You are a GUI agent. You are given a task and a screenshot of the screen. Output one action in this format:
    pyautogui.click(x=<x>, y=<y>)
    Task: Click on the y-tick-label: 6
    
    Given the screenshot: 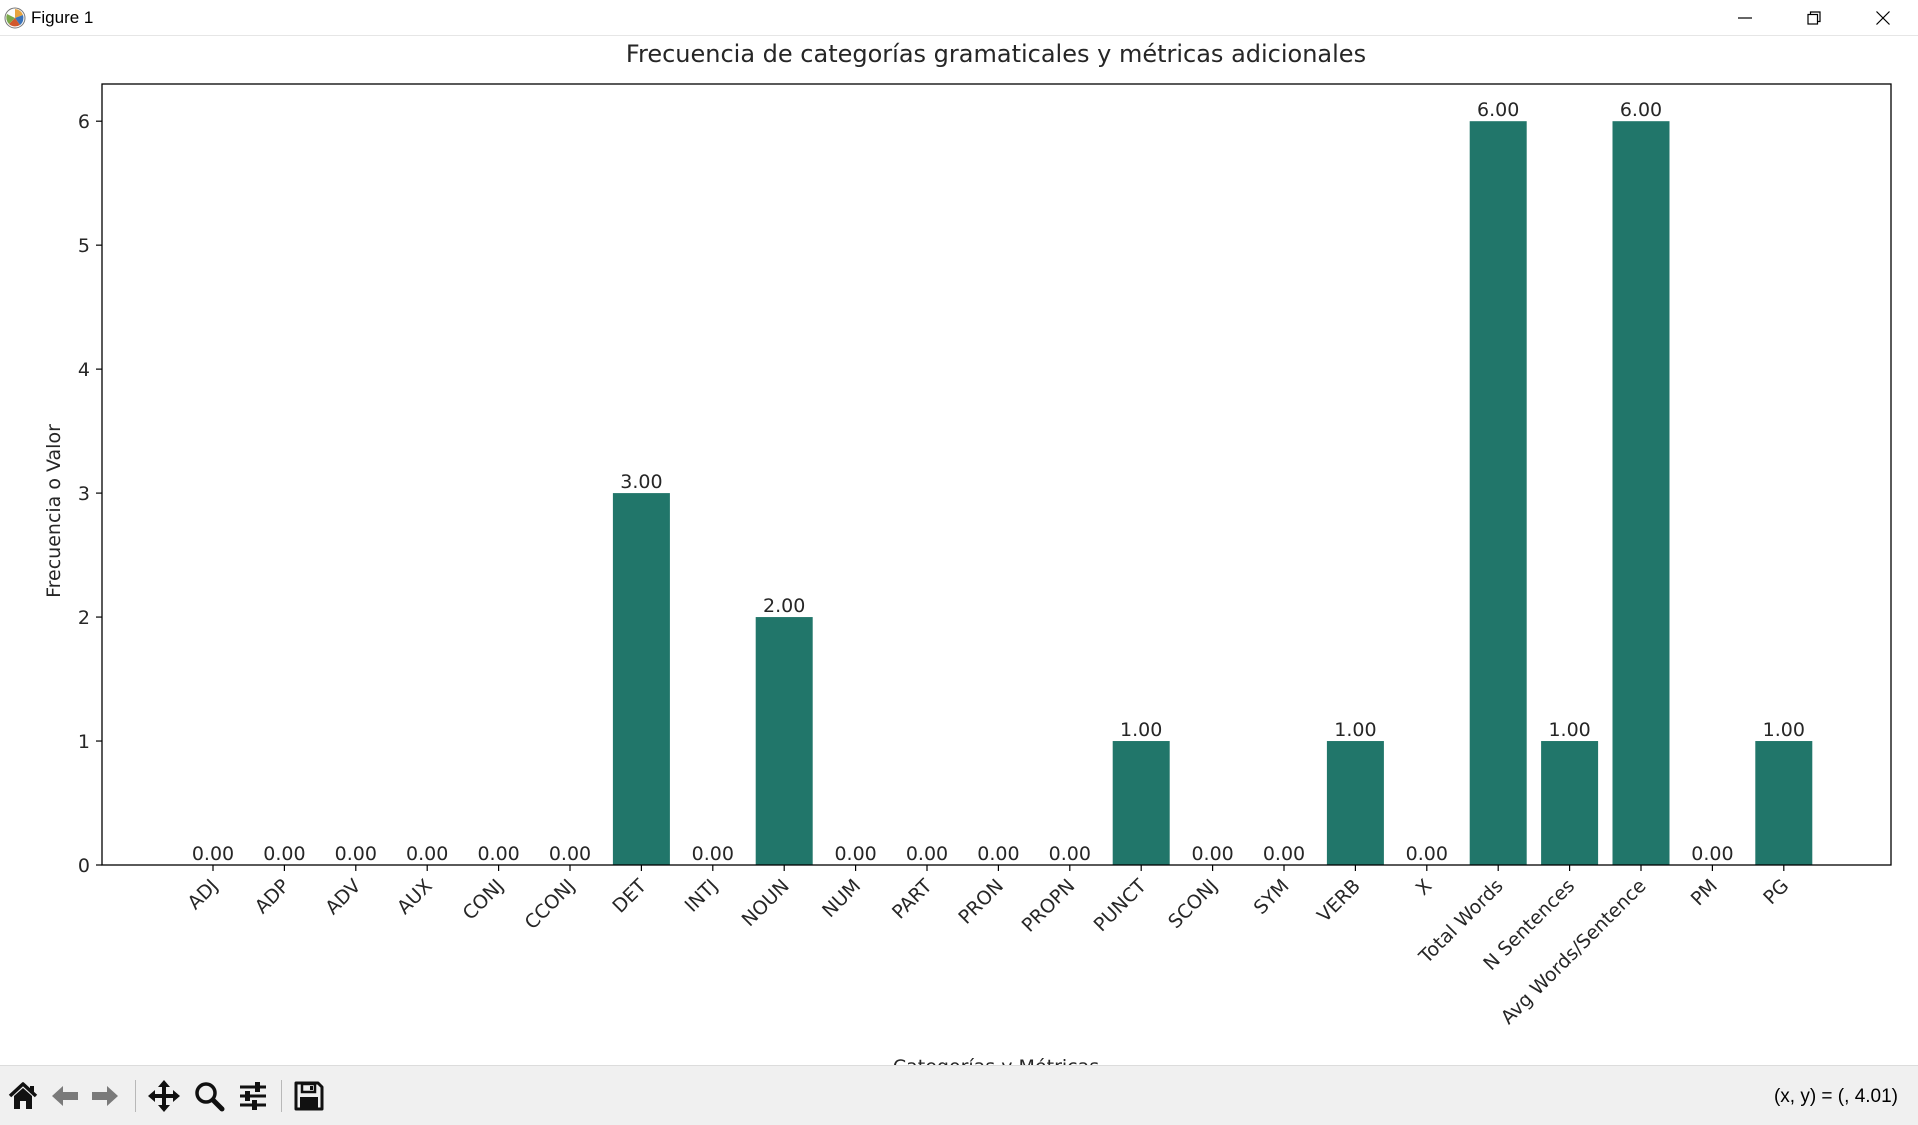 What is the action you would take?
    pyautogui.click(x=84, y=122)
    